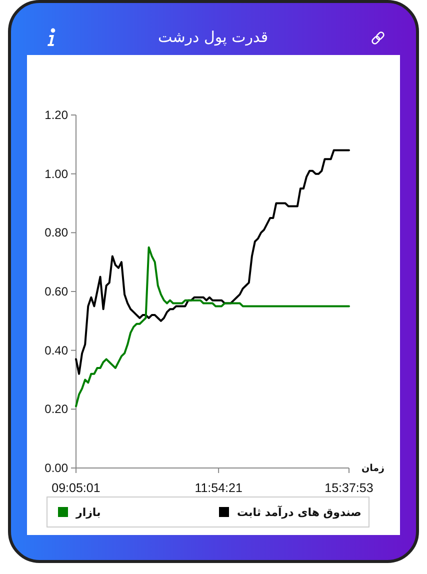 Image resolution: width=427 pixels, height=574 pixels. I want to click on chart-title: قدرت پول درشت, so click(213, 37).